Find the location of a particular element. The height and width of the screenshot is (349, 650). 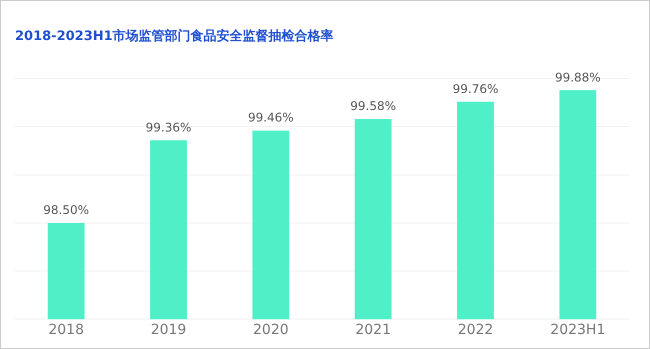

data-label: 99.76% is located at coordinates (475, 89).